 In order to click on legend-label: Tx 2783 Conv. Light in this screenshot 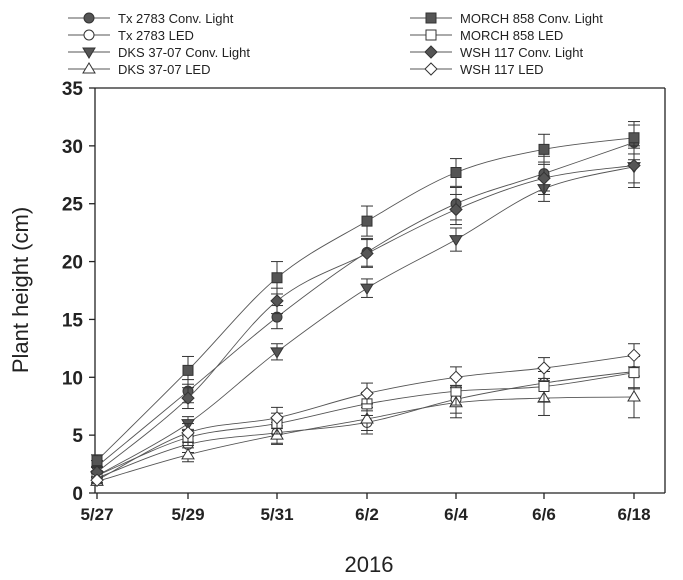, I will do `click(176, 18)`.